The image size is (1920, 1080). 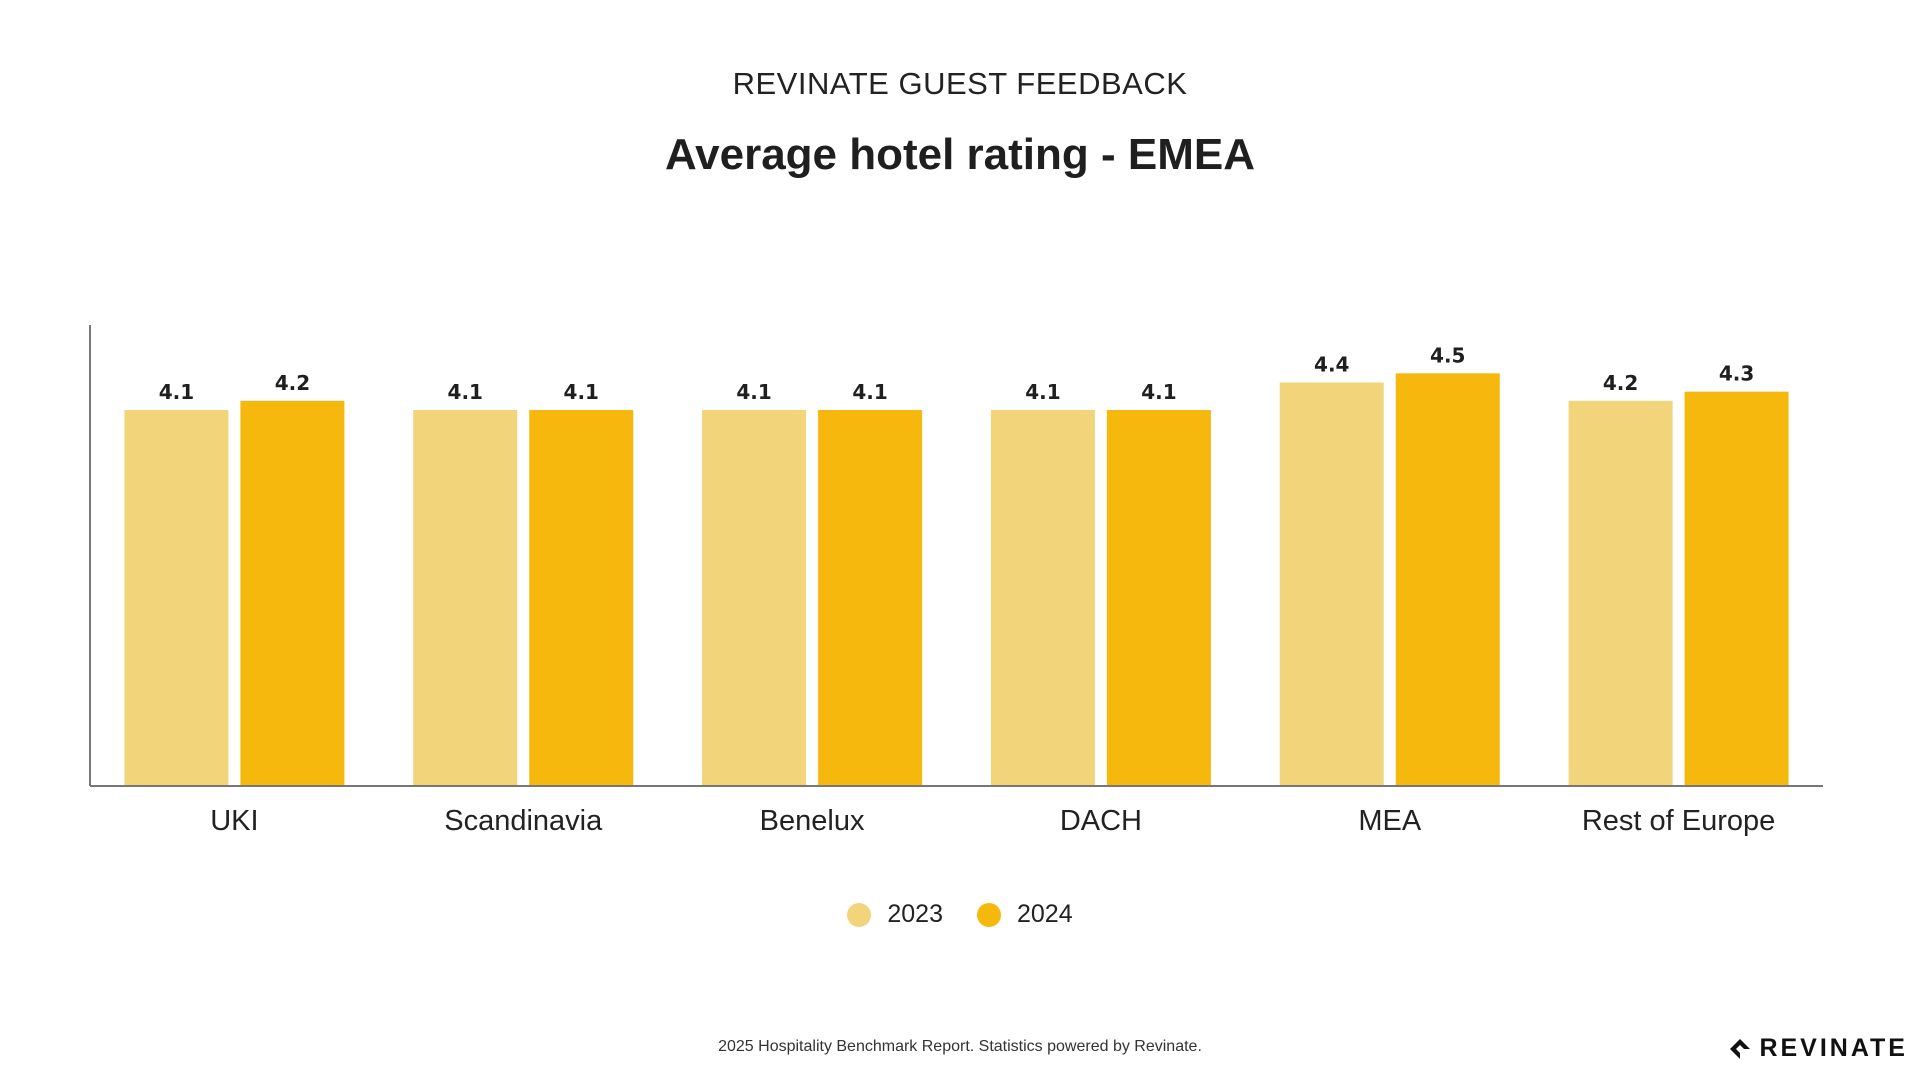 What do you see at coordinates (1042, 598) in the screenshot?
I see `bar-dach-2023` at bounding box center [1042, 598].